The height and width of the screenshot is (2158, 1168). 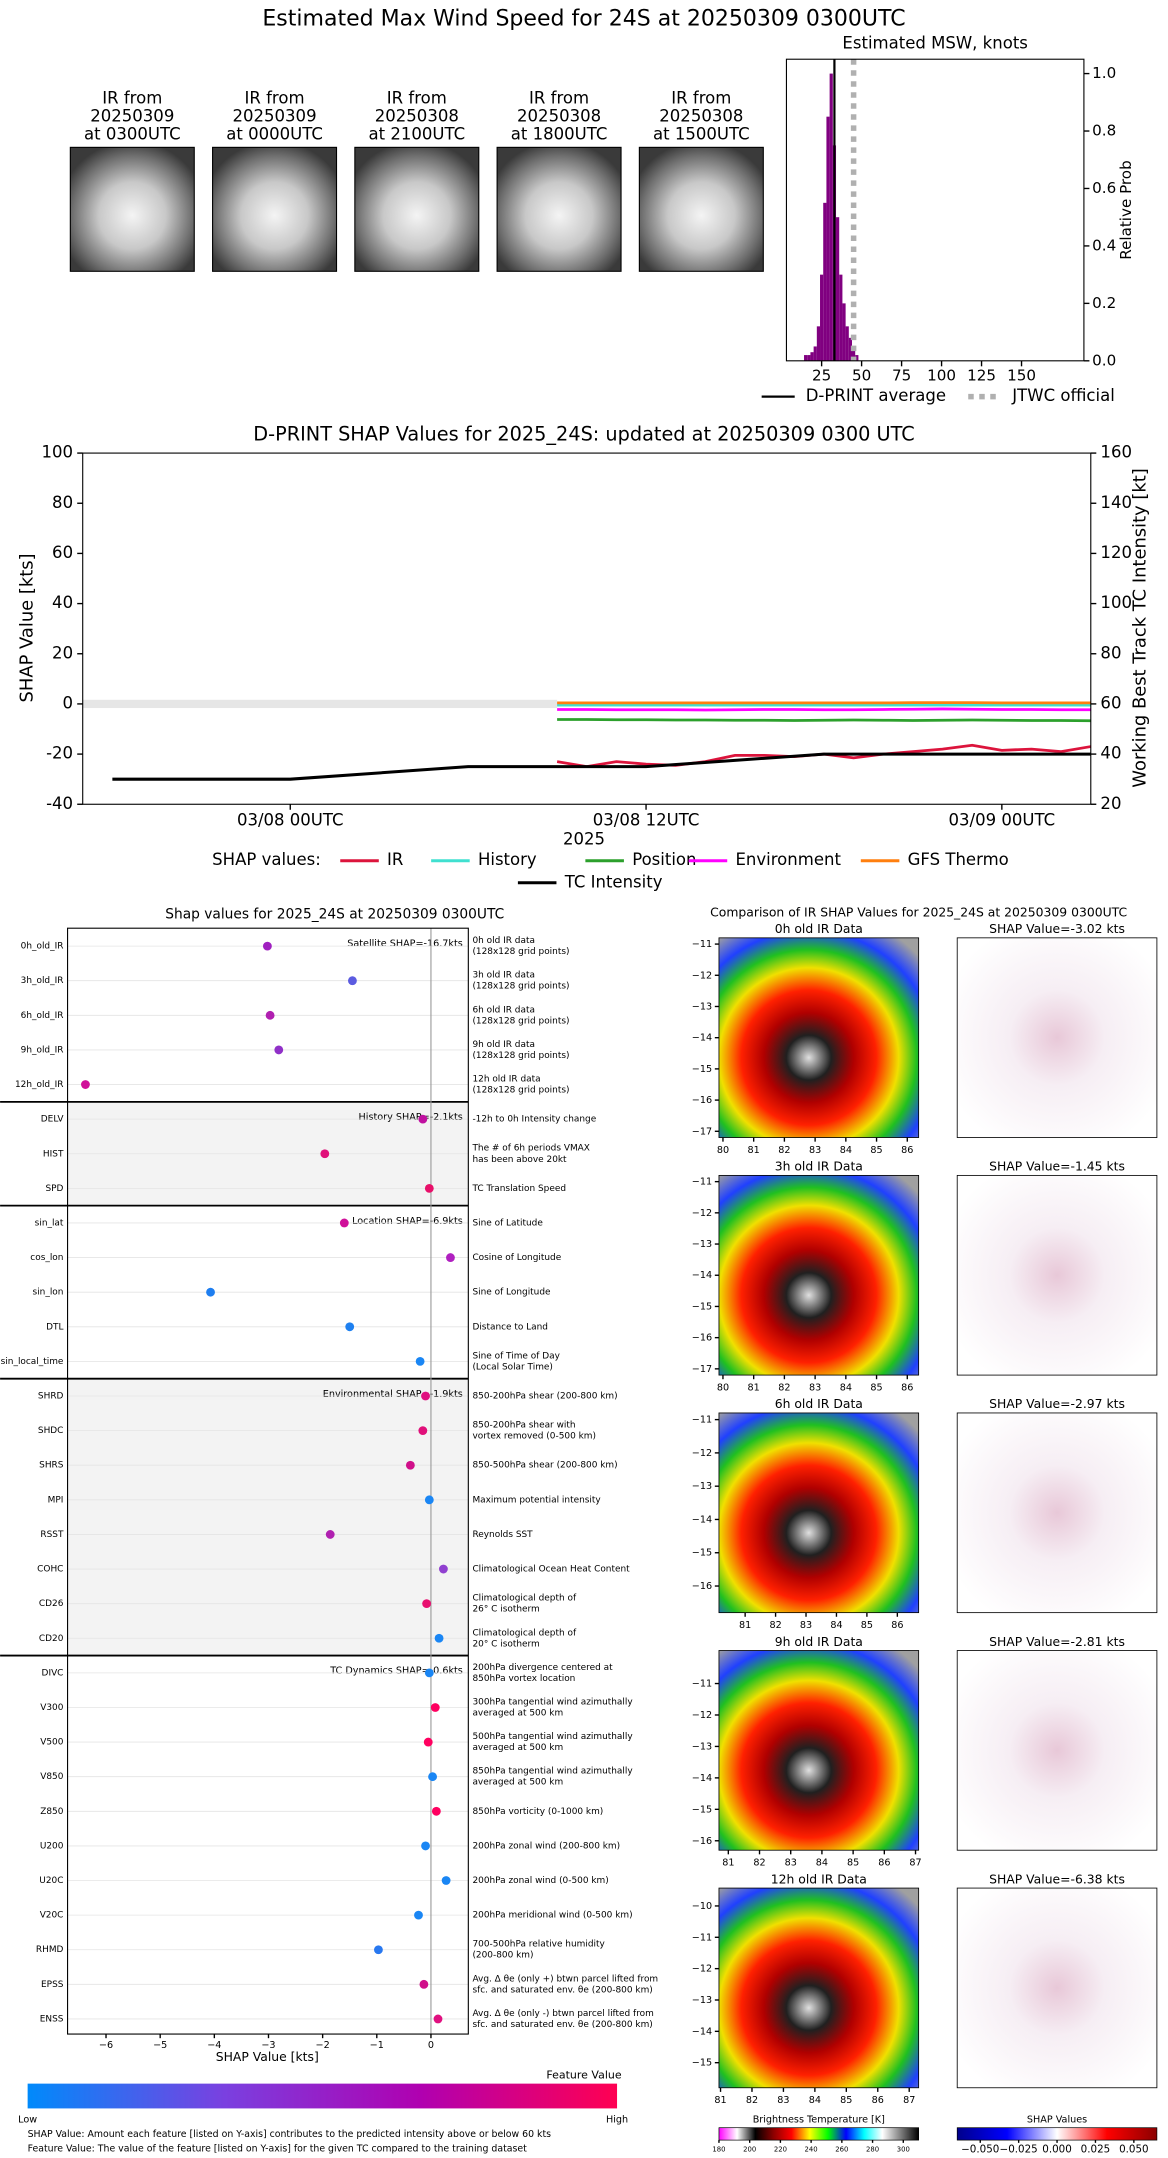 I want to click on colorbar-tick-label: 280, so click(x=872, y=2150).